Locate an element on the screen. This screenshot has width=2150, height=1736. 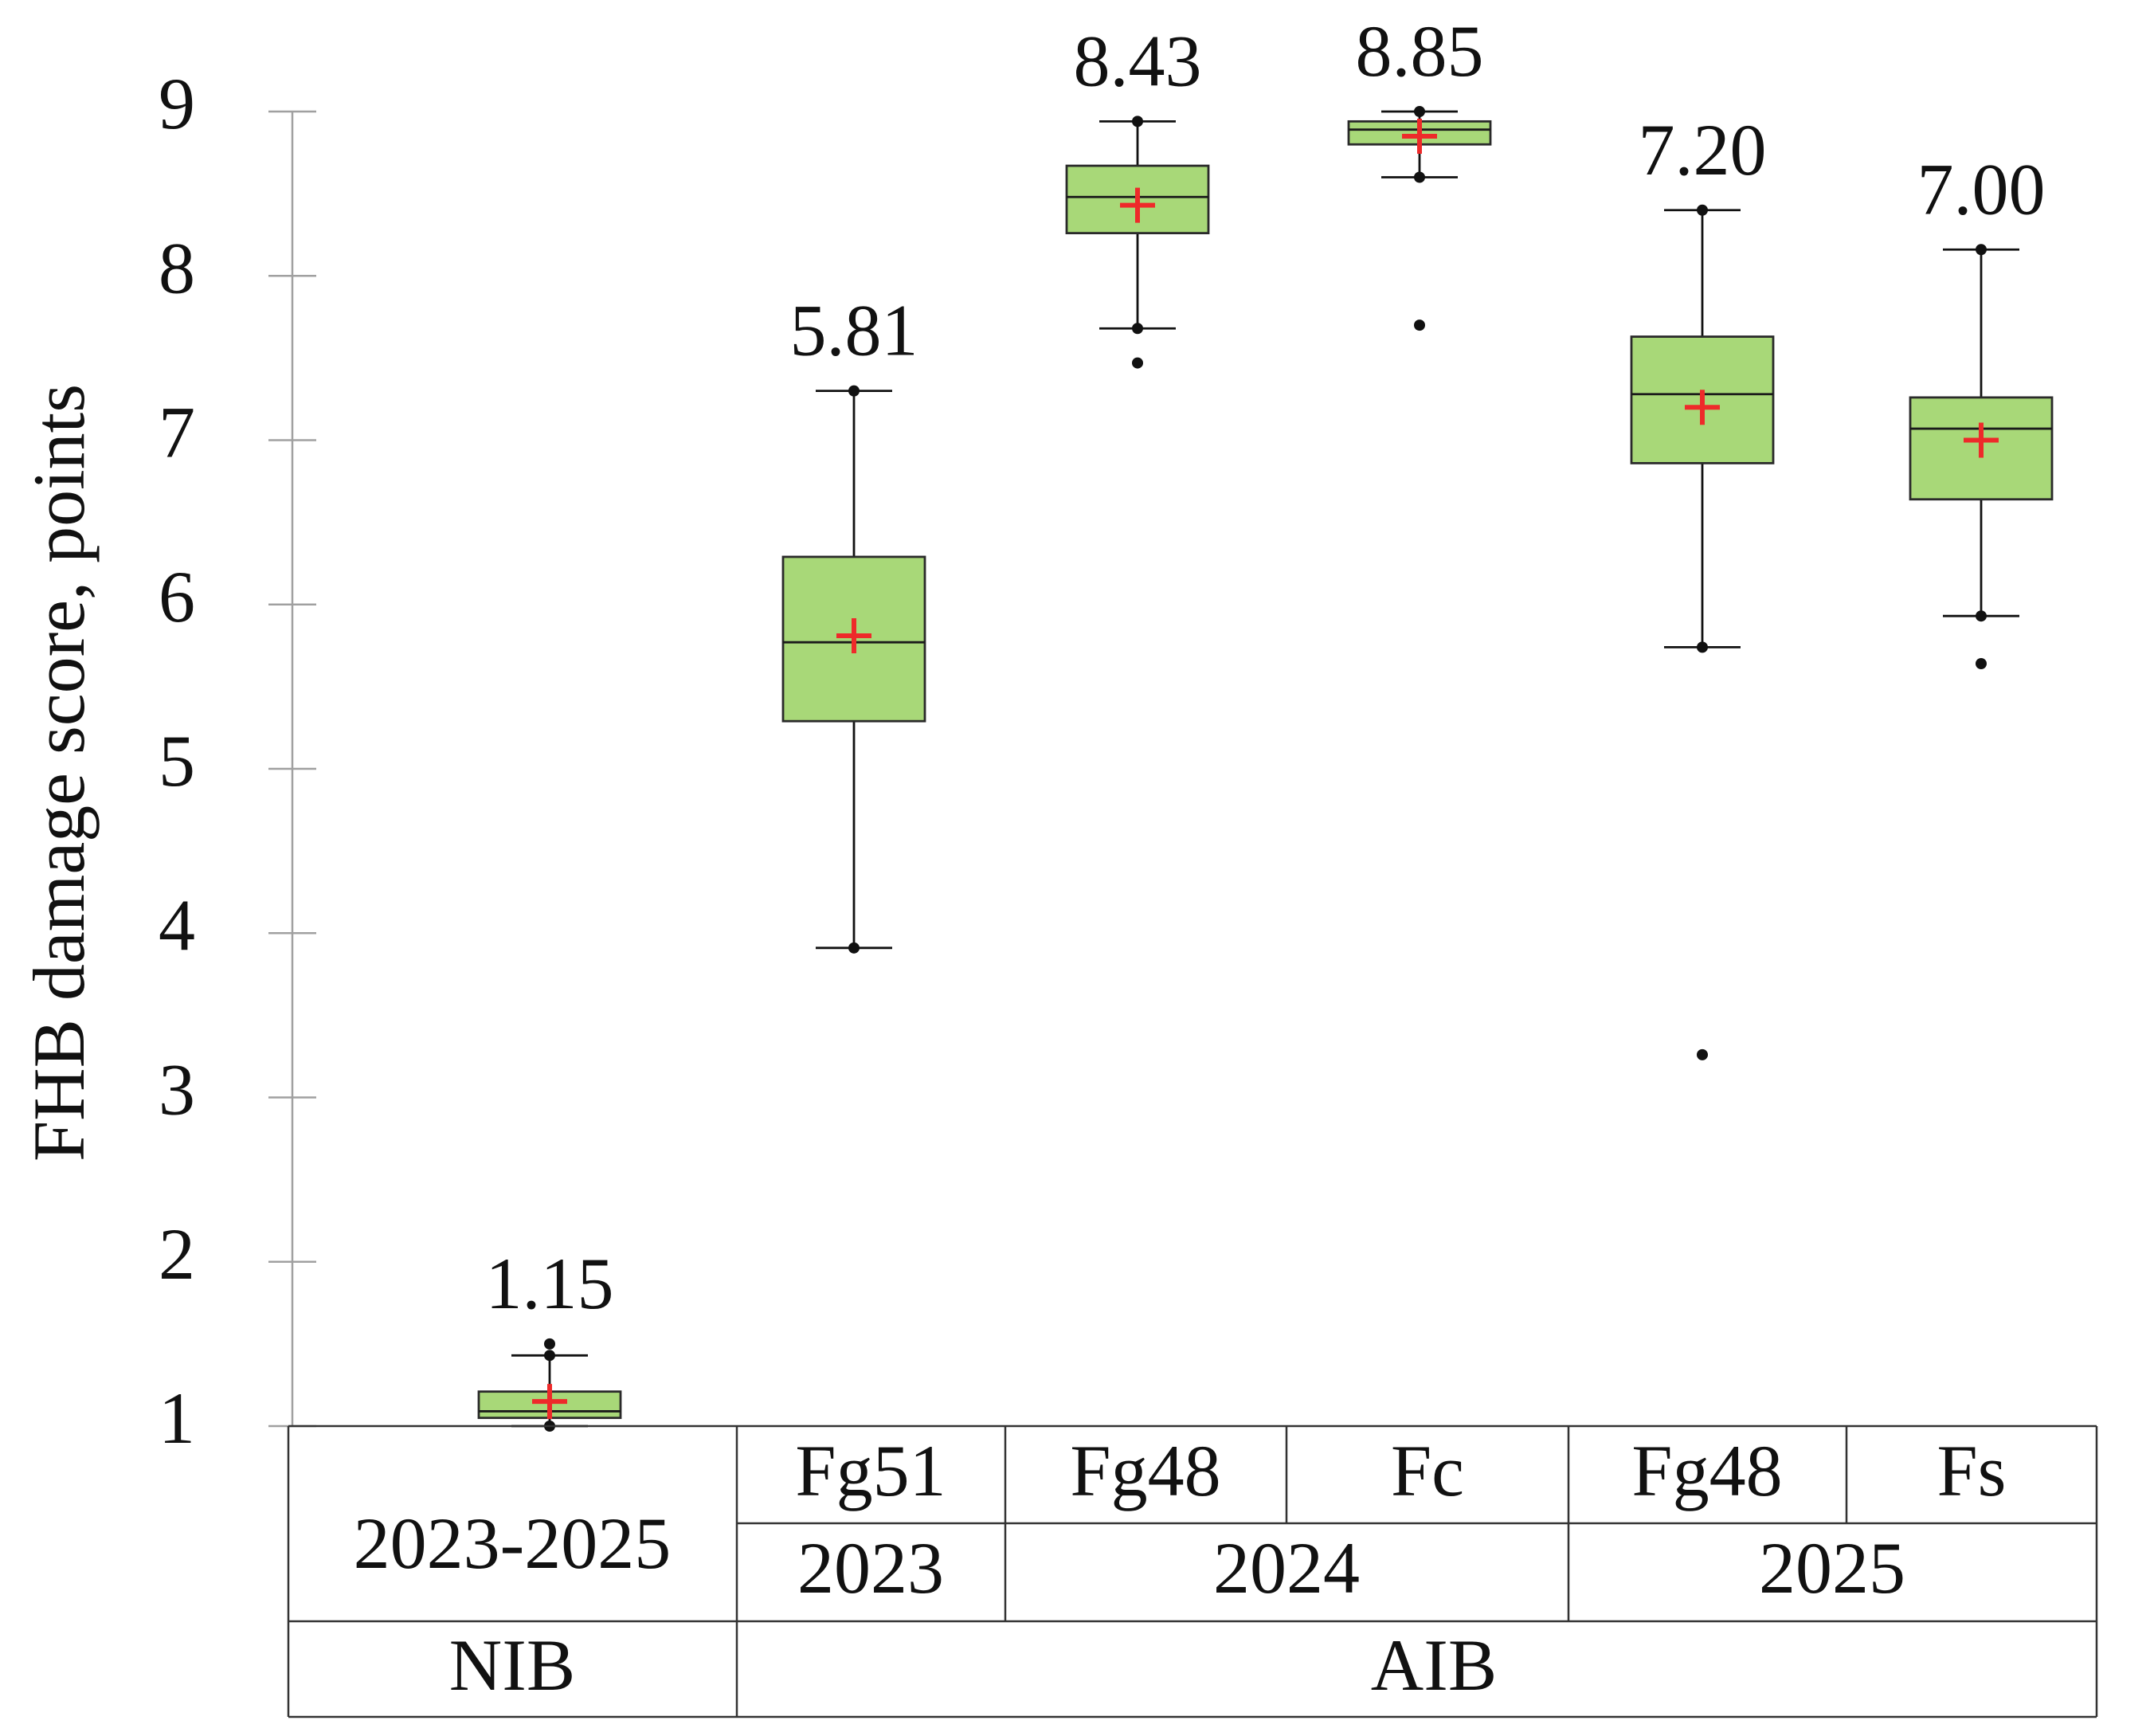
mean-value-label: 8.85 is located at coordinates (1420, 51).